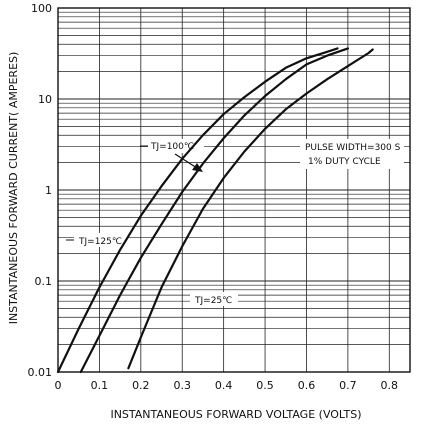 The image size is (422, 425). I want to click on x-tick-label: 0, so click(58, 385).